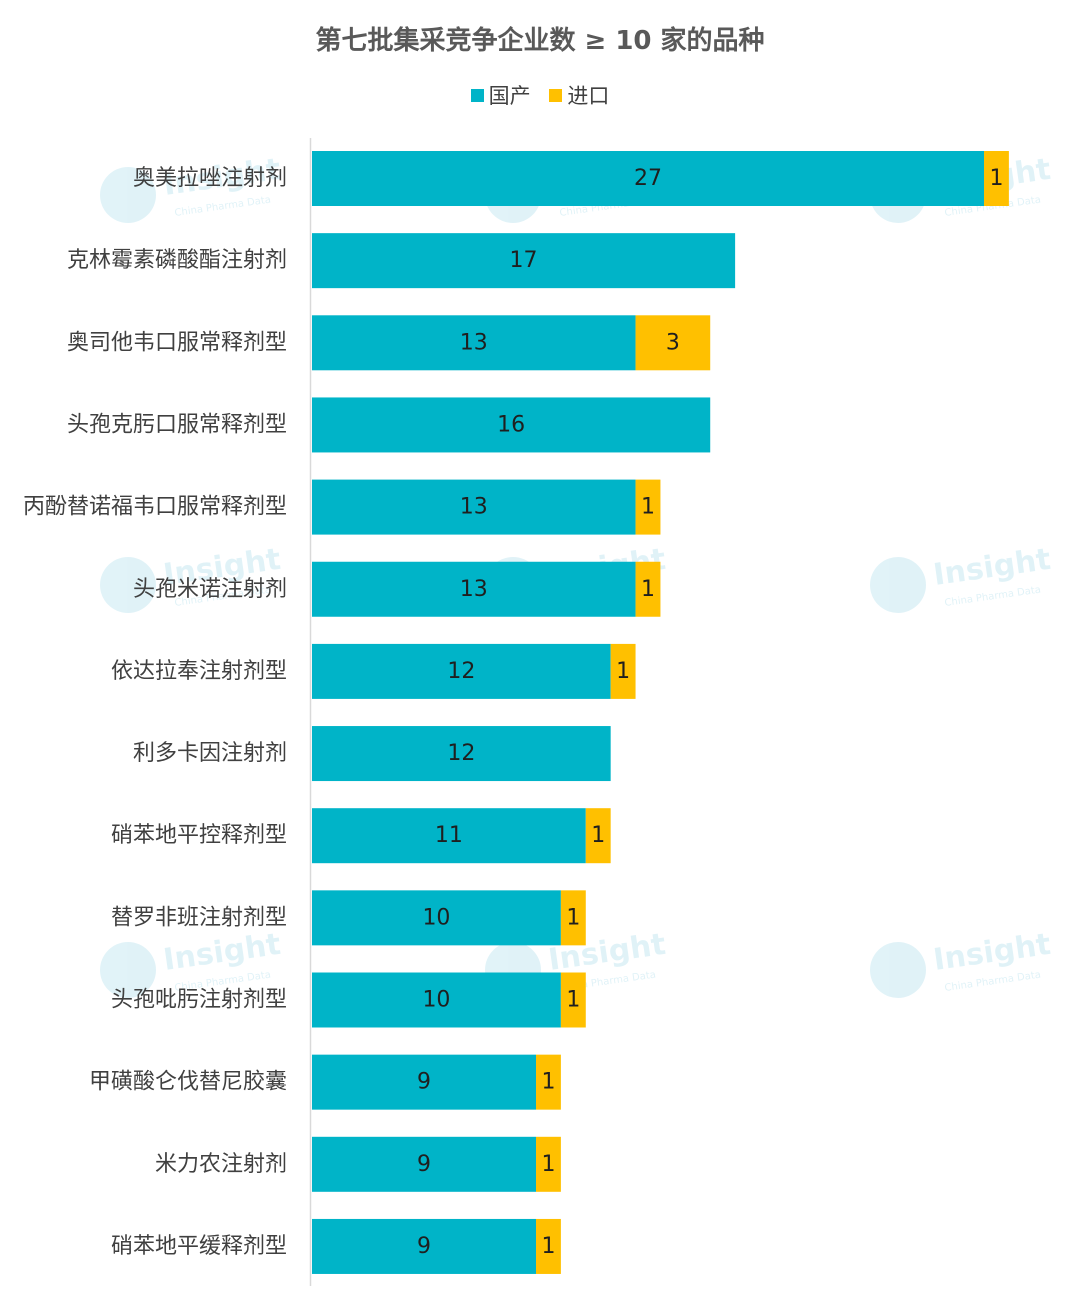 Image resolution: width=1080 pixels, height=1308 pixels. I want to click on data-label-domestic: 27, so click(648, 178).